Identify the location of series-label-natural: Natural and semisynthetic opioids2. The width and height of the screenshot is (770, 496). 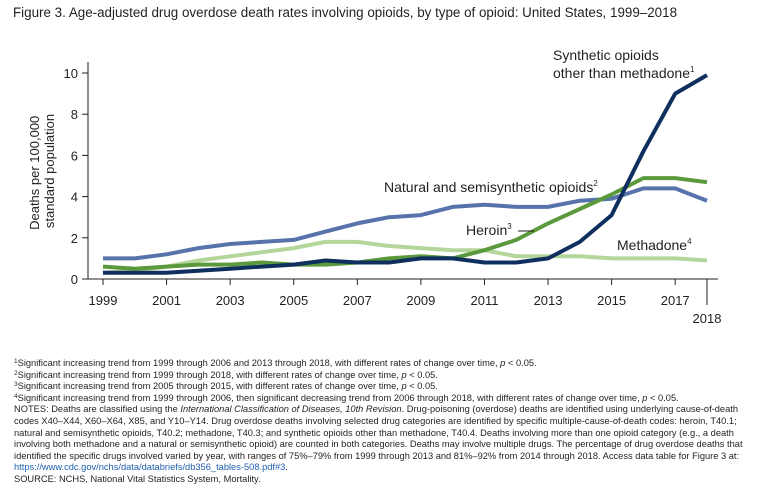
(491, 187).